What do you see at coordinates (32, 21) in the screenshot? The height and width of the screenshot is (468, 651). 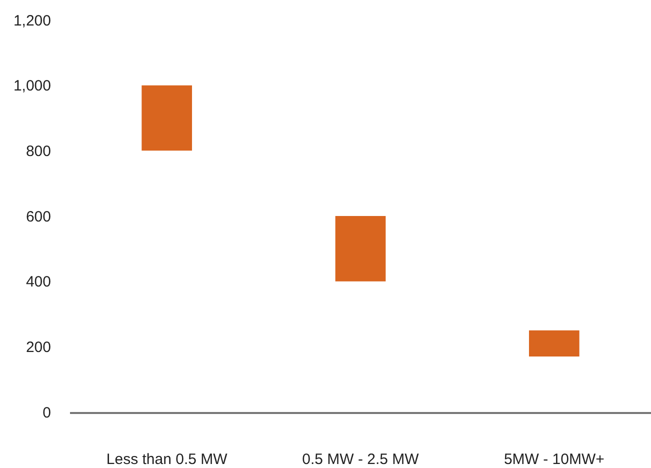 I see `y-tick-label: 1,200` at bounding box center [32, 21].